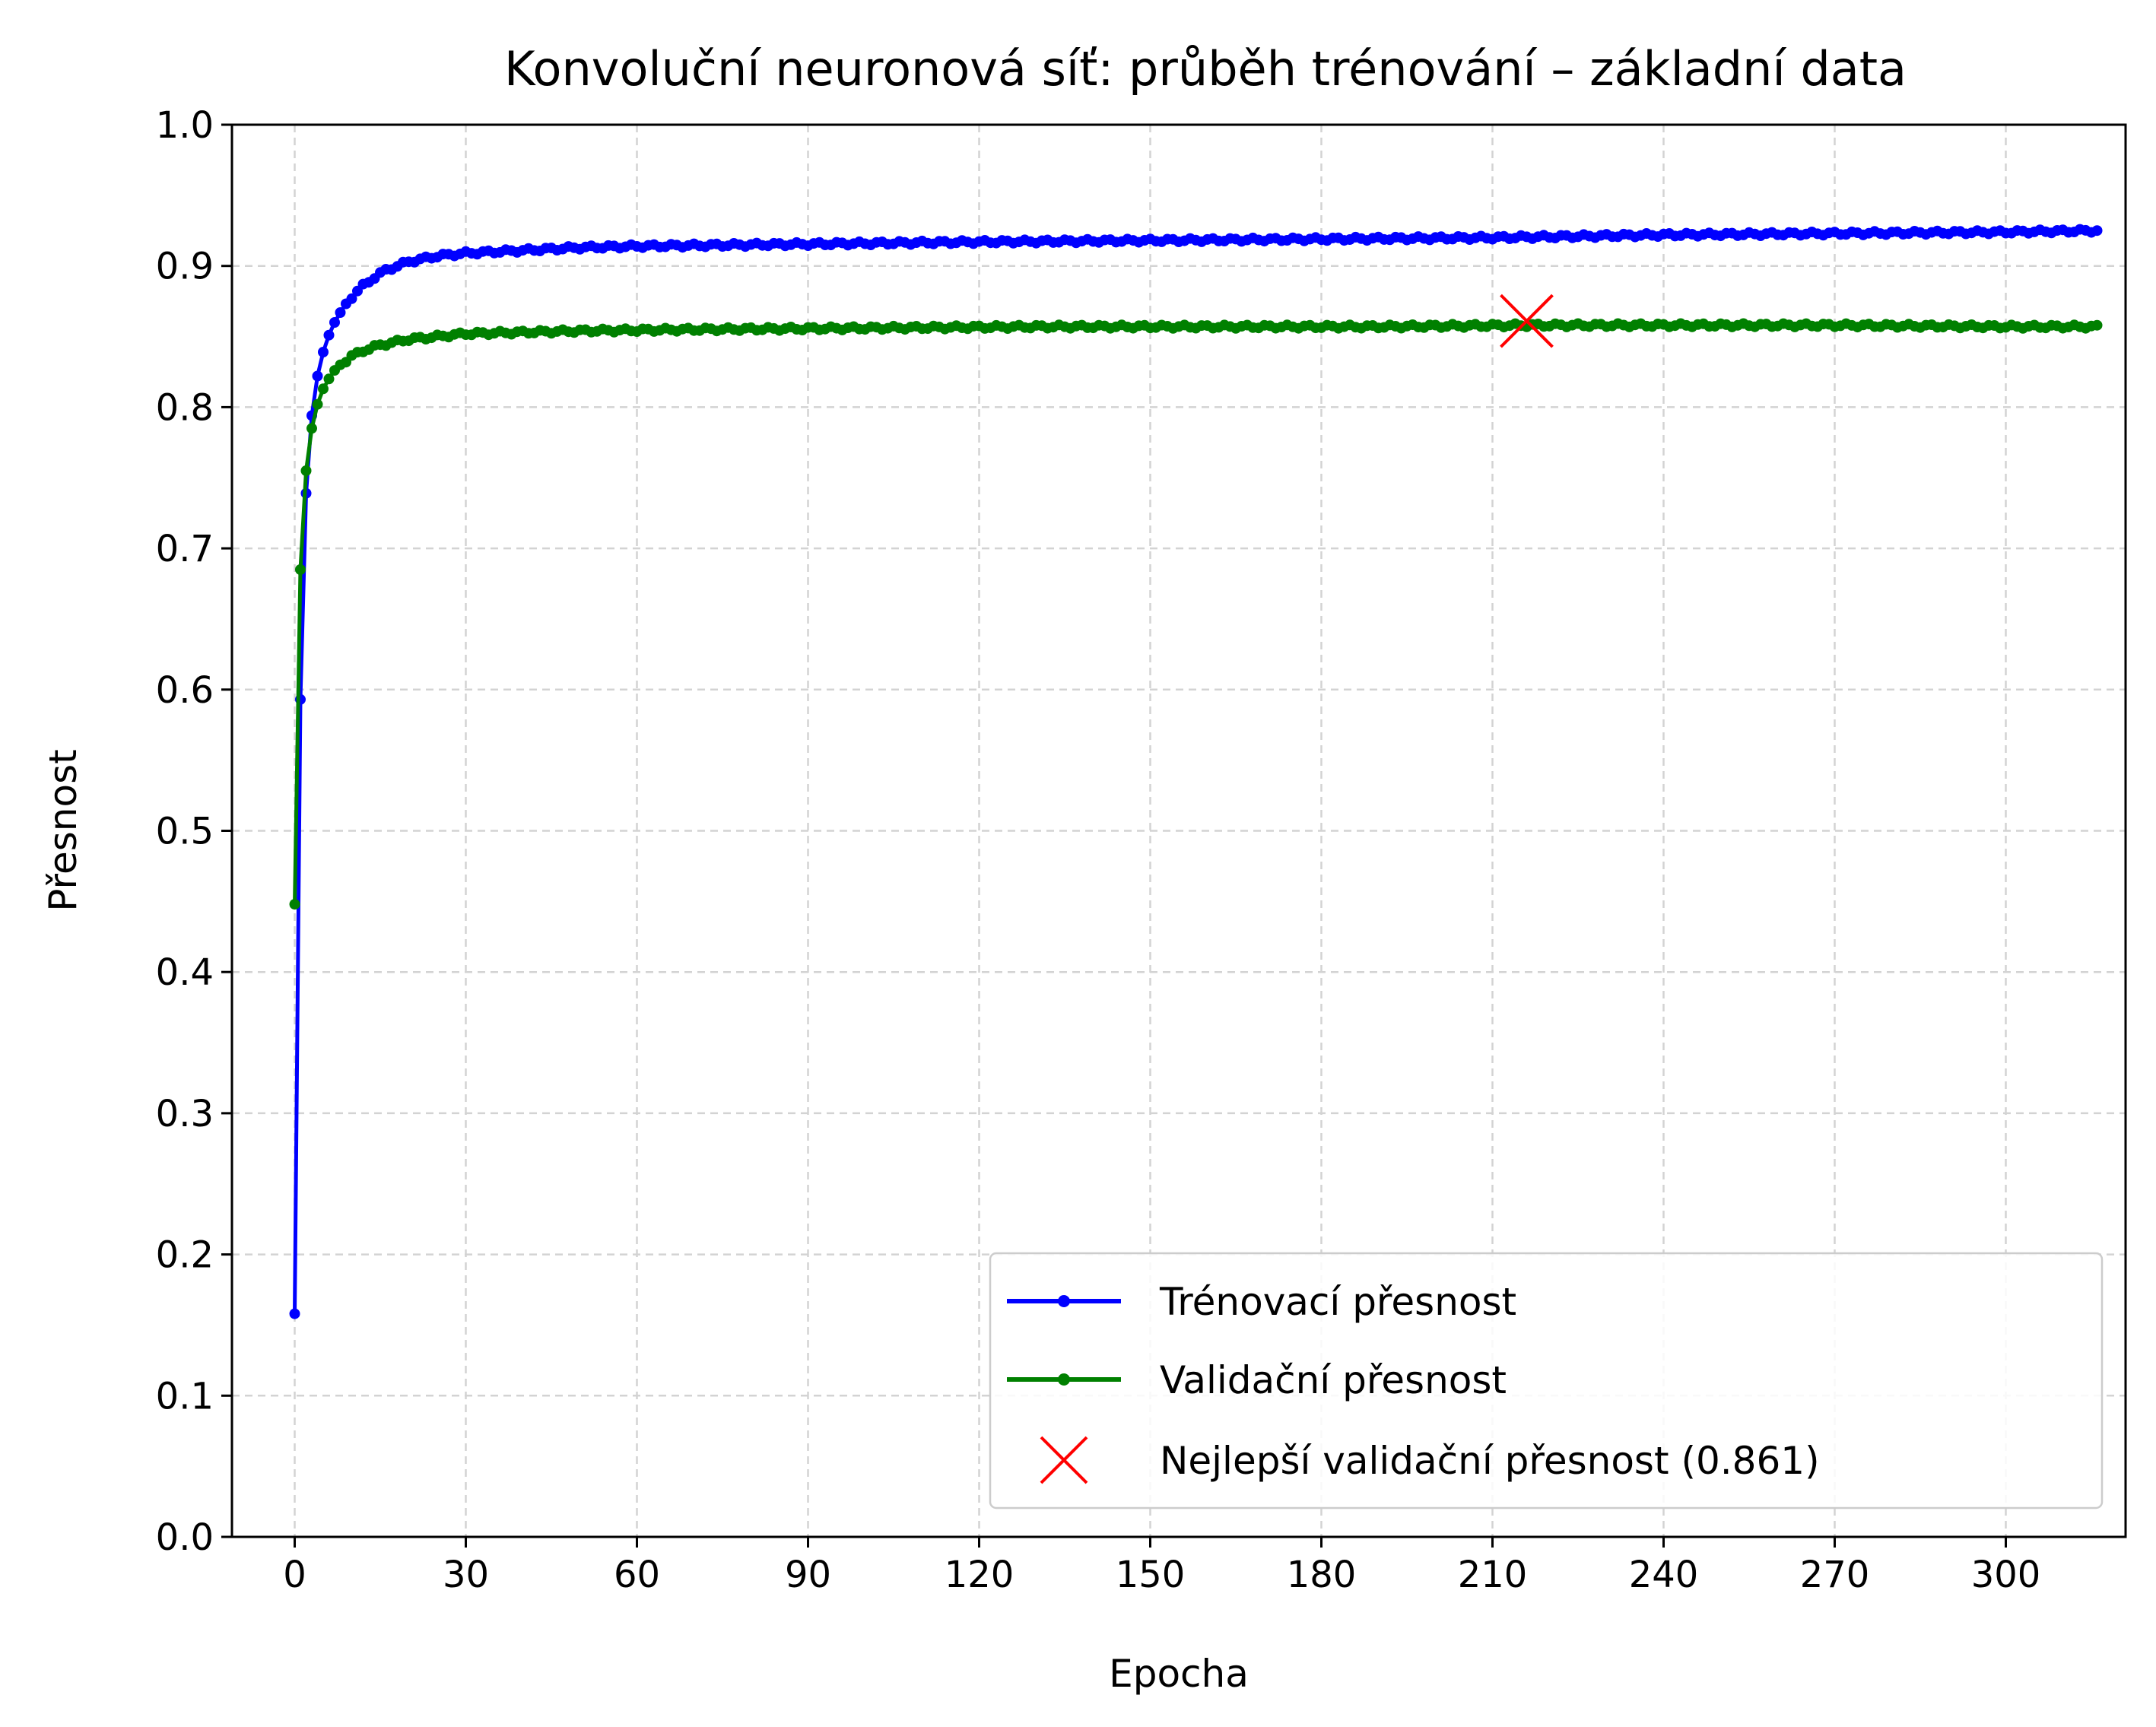 This screenshot has height=1727, width=2156. What do you see at coordinates (1064, 1460) in the screenshot?
I see `legend-swatch` at bounding box center [1064, 1460].